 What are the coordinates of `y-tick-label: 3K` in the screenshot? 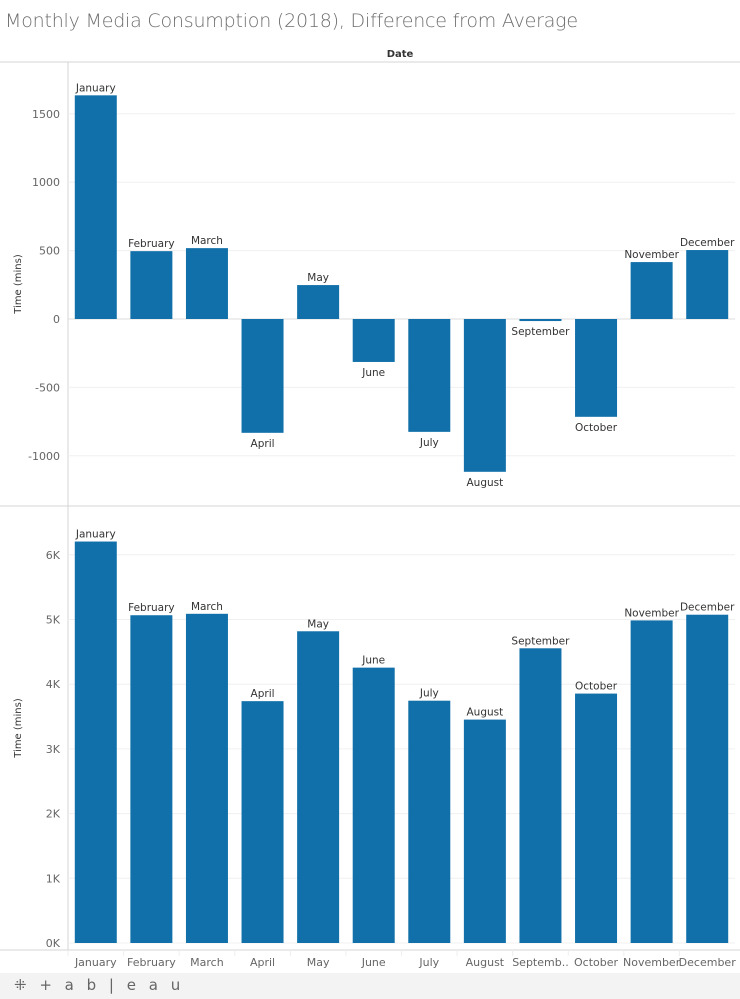 It's located at (53, 749).